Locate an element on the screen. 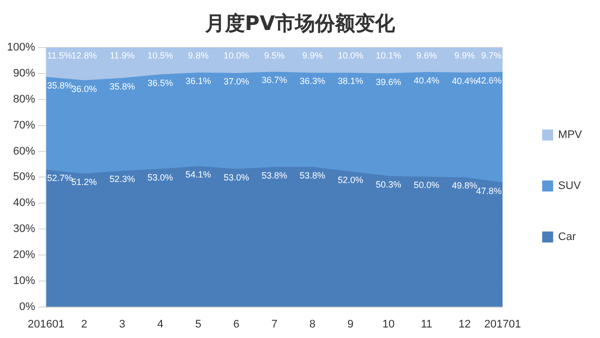  y-tick-label: 0% is located at coordinates (27, 306).